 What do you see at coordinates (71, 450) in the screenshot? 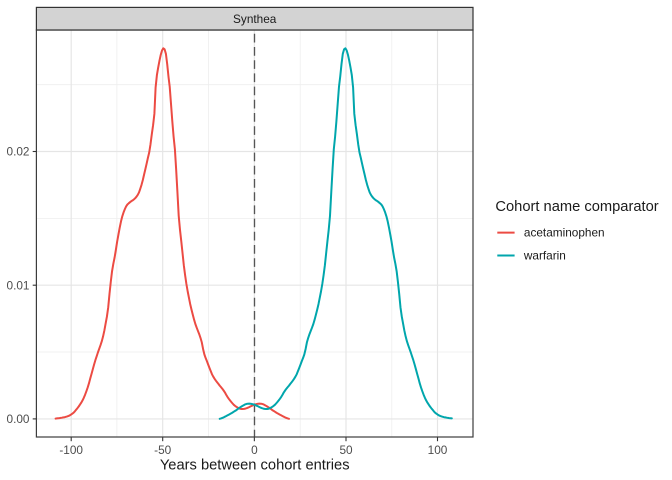
I see `svg-text: -100` at bounding box center [71, 450].